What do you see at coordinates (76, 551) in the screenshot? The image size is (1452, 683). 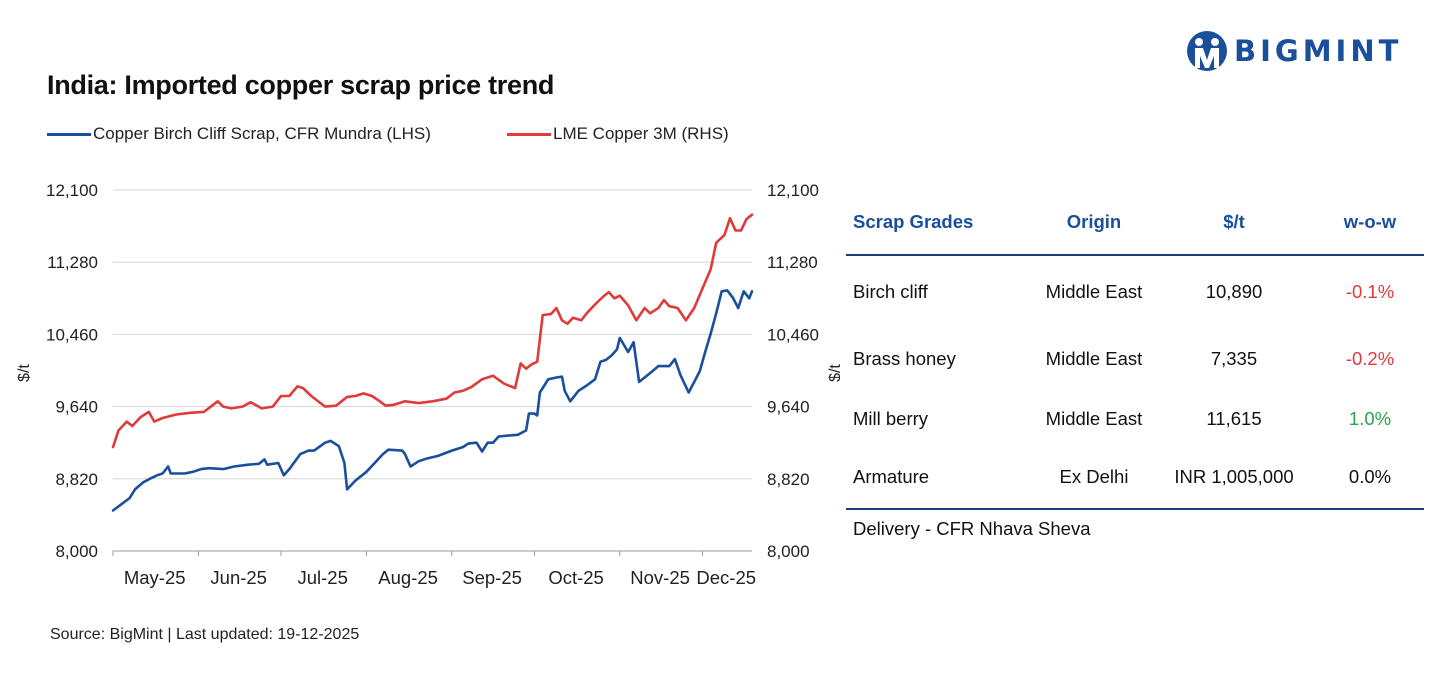 I see `y-tick-label-left: 8,000` at bounding box center [76, 551].